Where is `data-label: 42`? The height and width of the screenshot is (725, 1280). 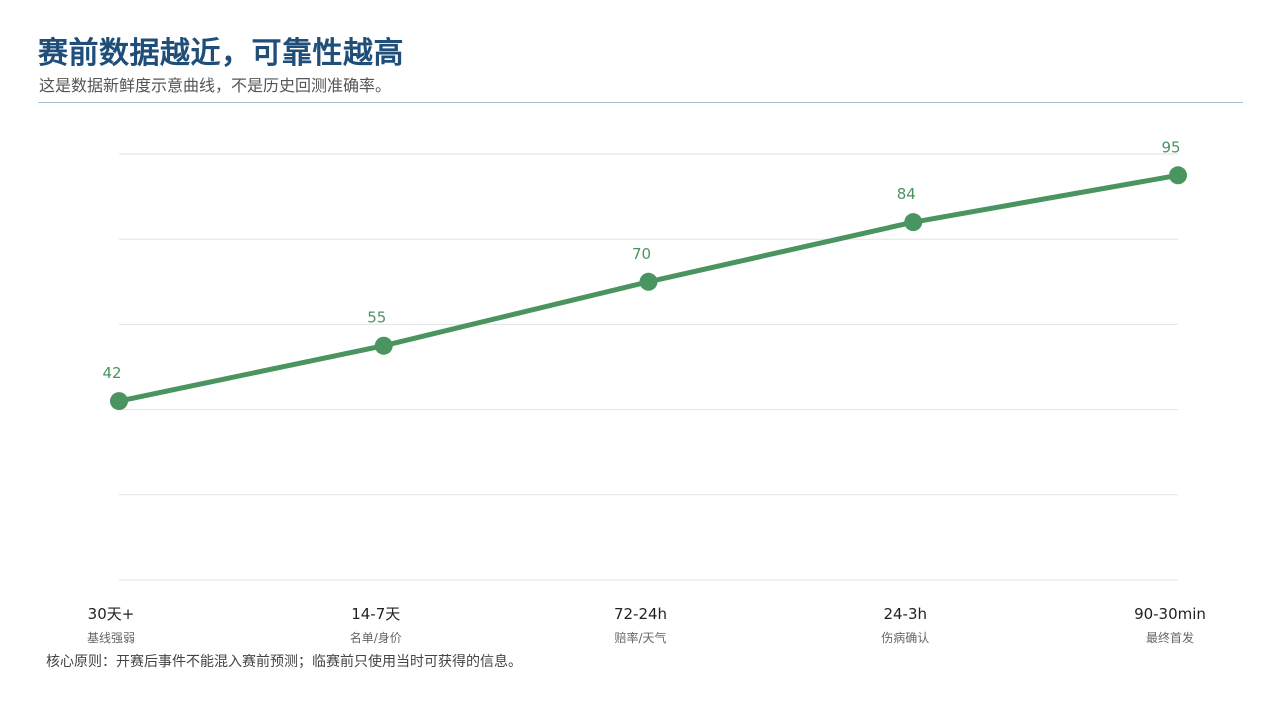
data-label: 42 is located at coordinates (111, 373).